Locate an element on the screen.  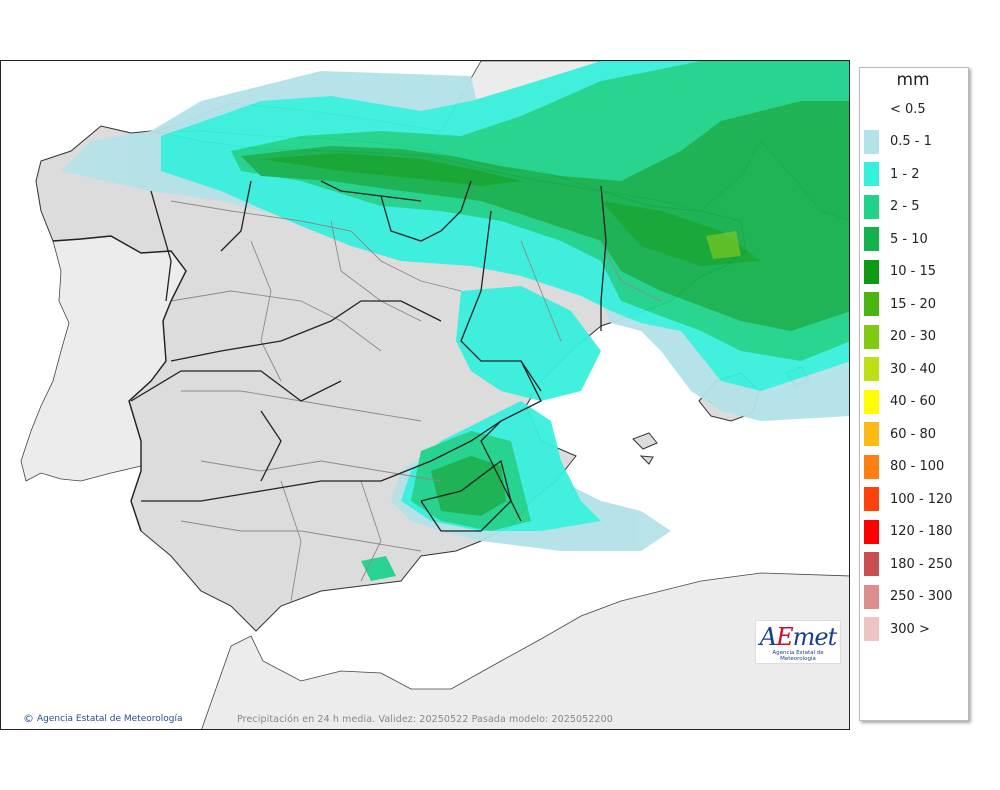
legend-label: < 0.5 is located at coordinates (908, 109).